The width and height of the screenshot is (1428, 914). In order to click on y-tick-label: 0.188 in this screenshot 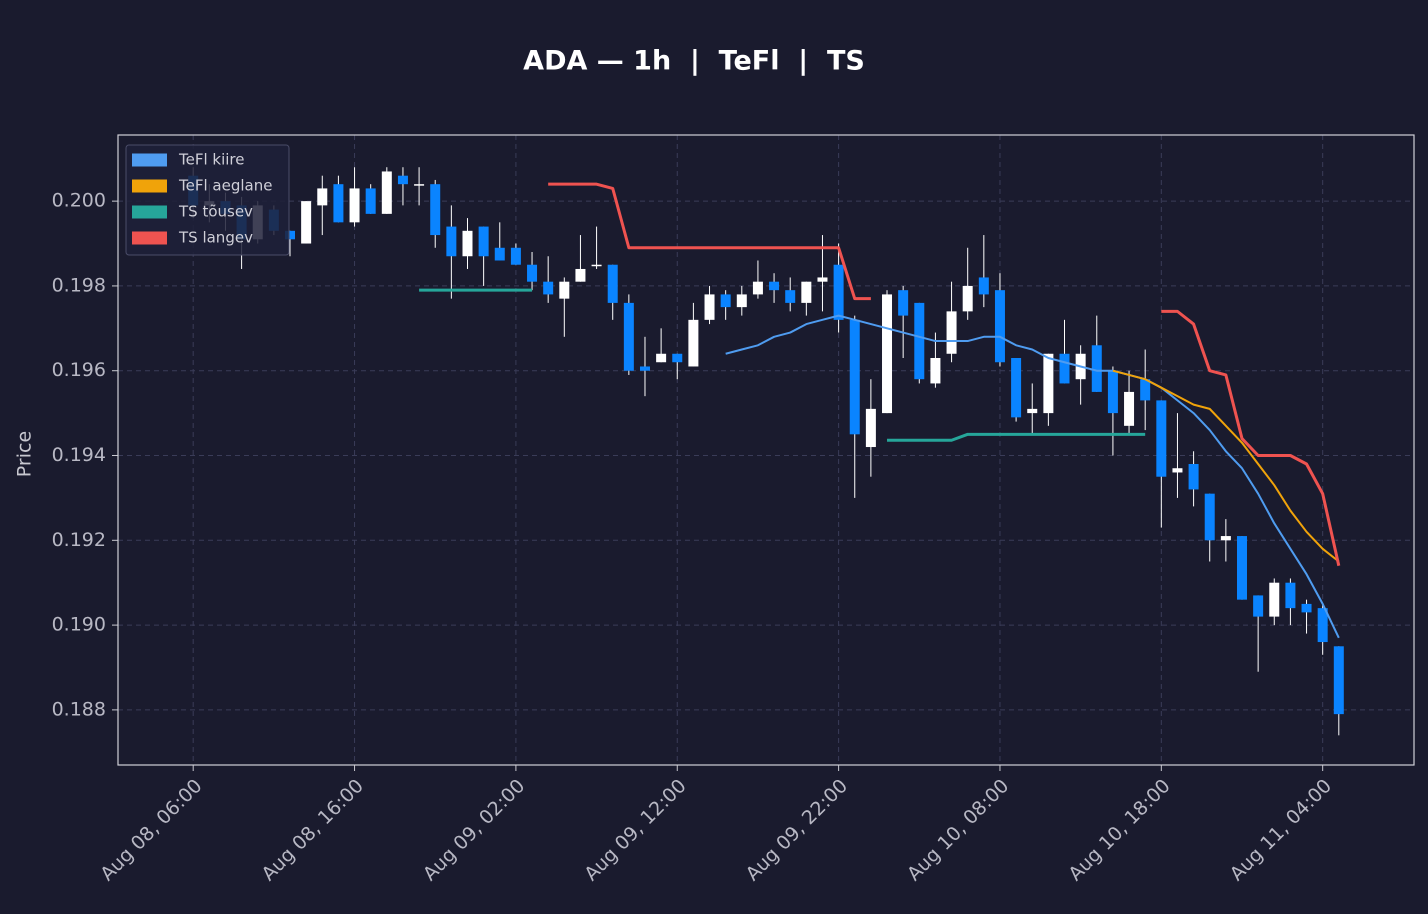, I will do `click(79, 709)`.